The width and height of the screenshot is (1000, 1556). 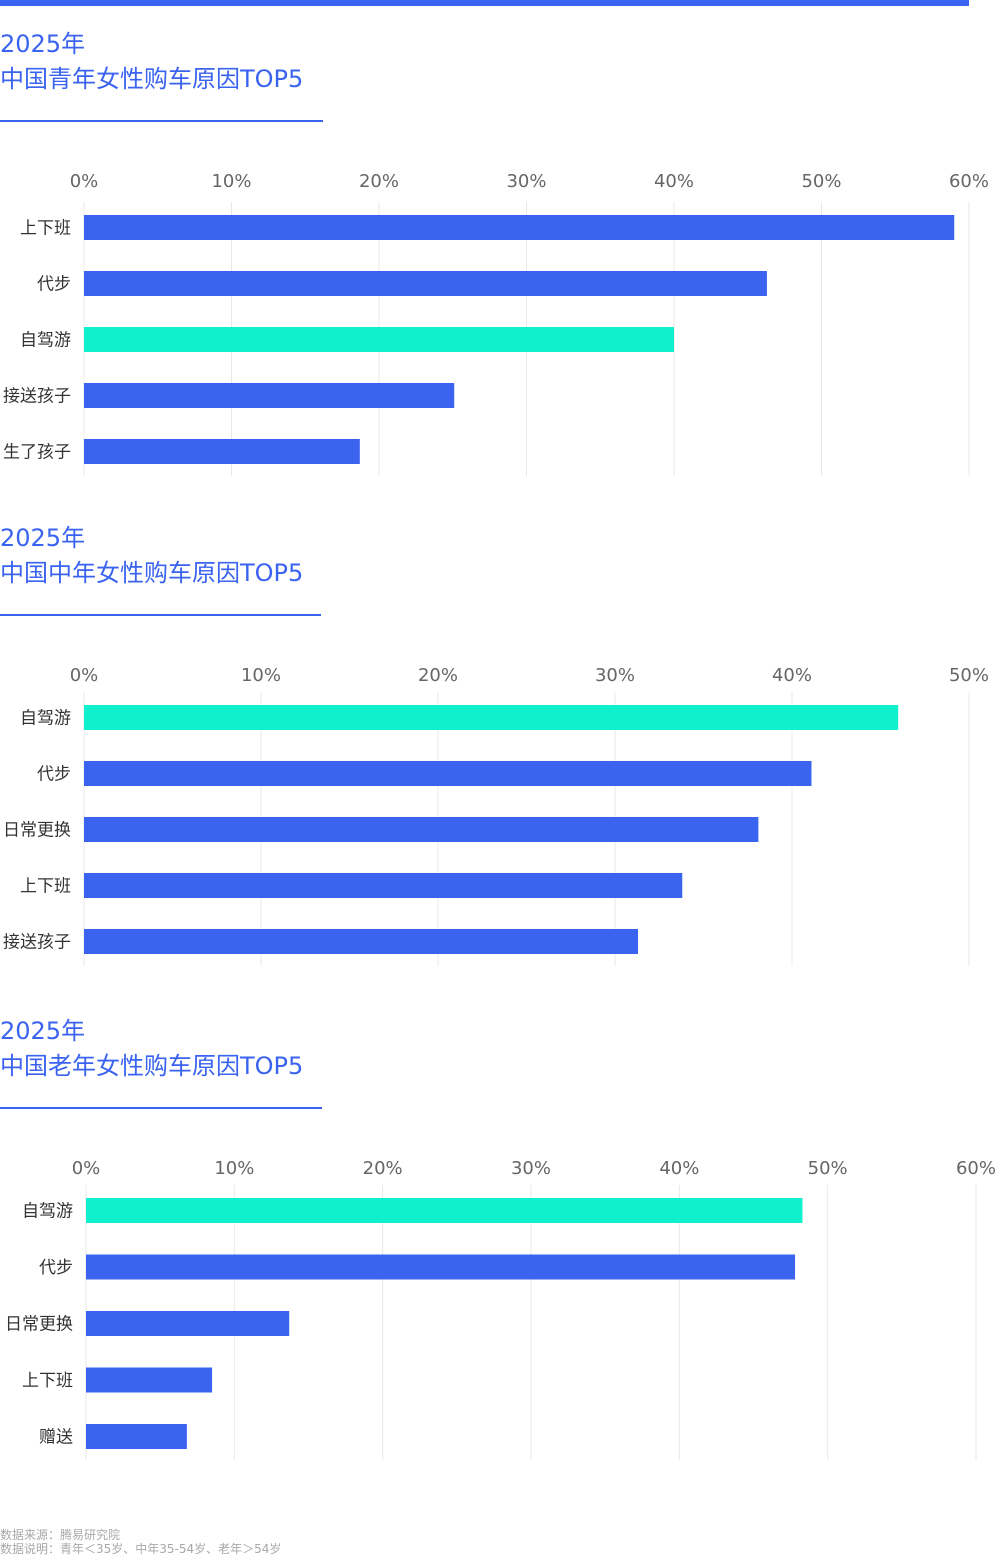 I want to click on title-underline-young, so click(x=161, y=121).